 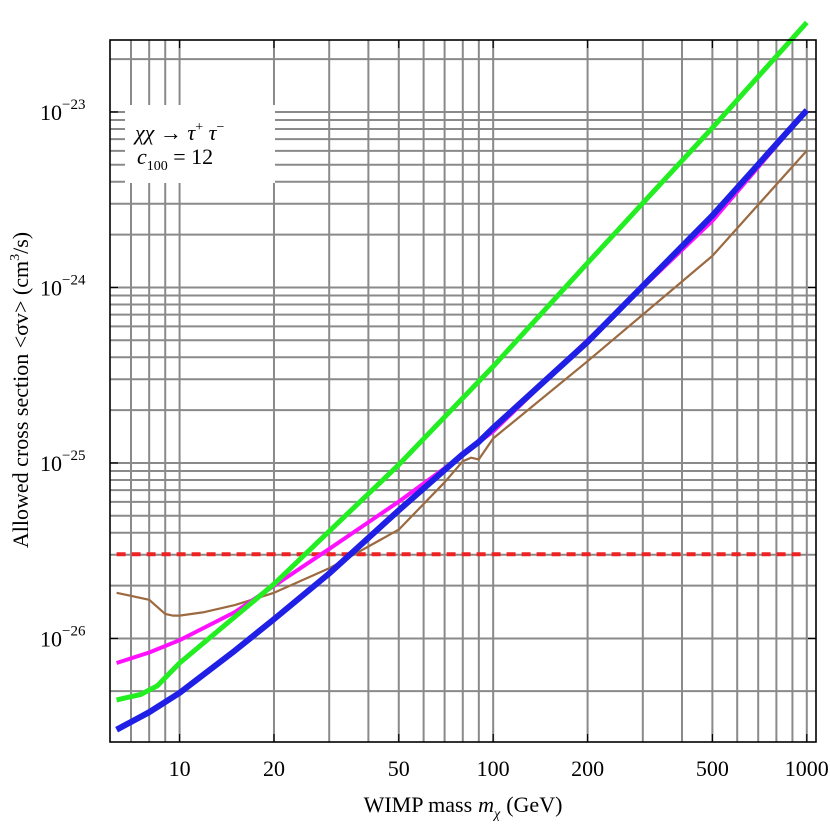 What do you see at coordinates (807, 768) in the screenshot?
I see `x-tick-label: 1000` at bounding box center [807, 768].